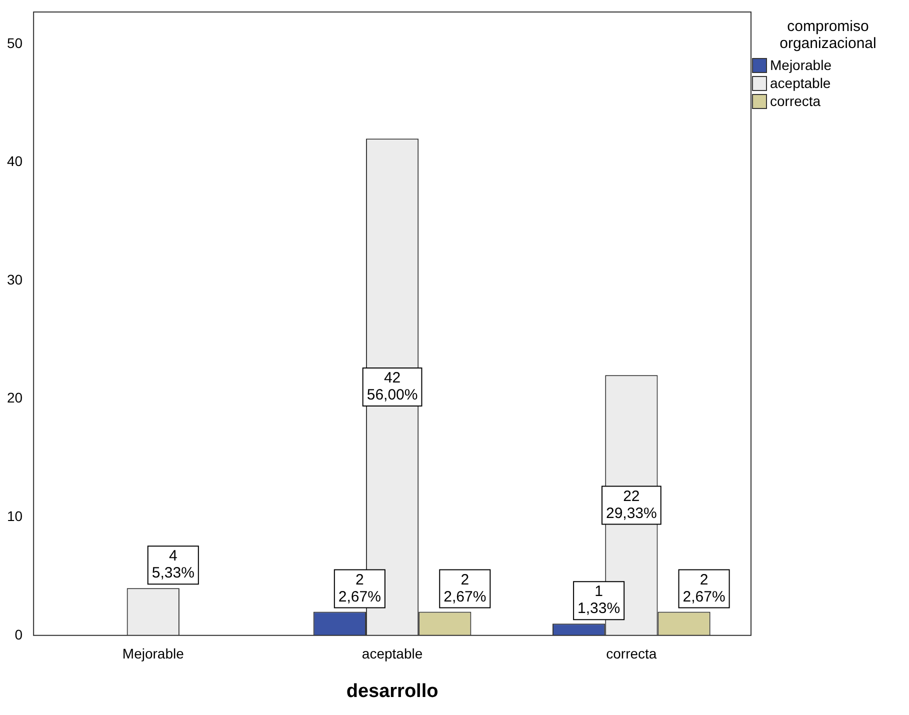  Describe the element at coordinates (795, 101) in the screenshot. I see `legend-label: correcta` at that location.